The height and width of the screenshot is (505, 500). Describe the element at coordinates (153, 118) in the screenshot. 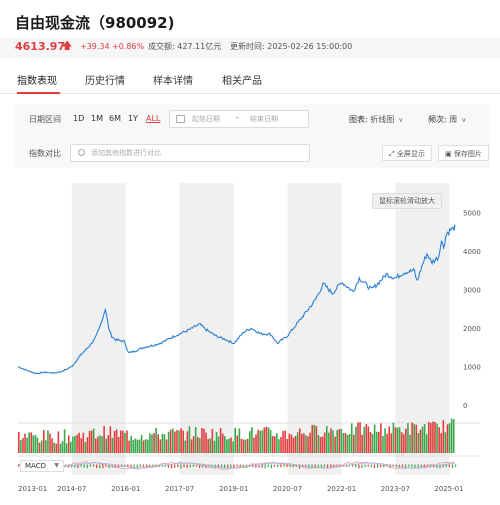

I see `range-all: ALL` at that location.